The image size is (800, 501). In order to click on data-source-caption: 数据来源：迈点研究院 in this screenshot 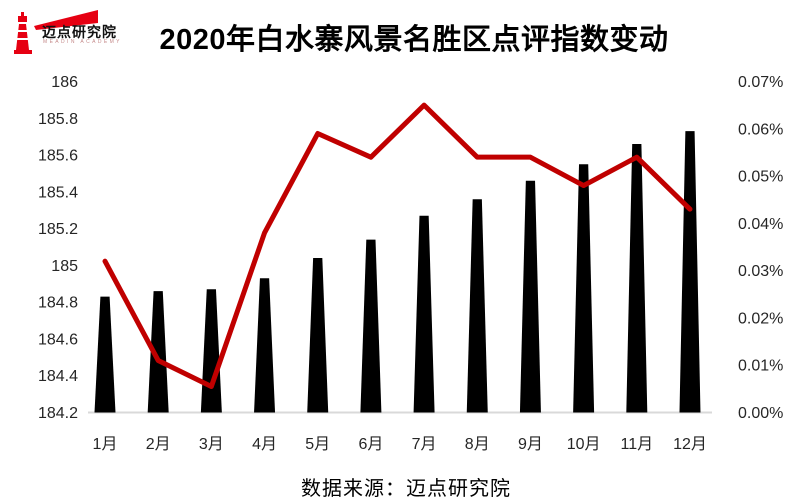, I will do `click(406, 489)`.